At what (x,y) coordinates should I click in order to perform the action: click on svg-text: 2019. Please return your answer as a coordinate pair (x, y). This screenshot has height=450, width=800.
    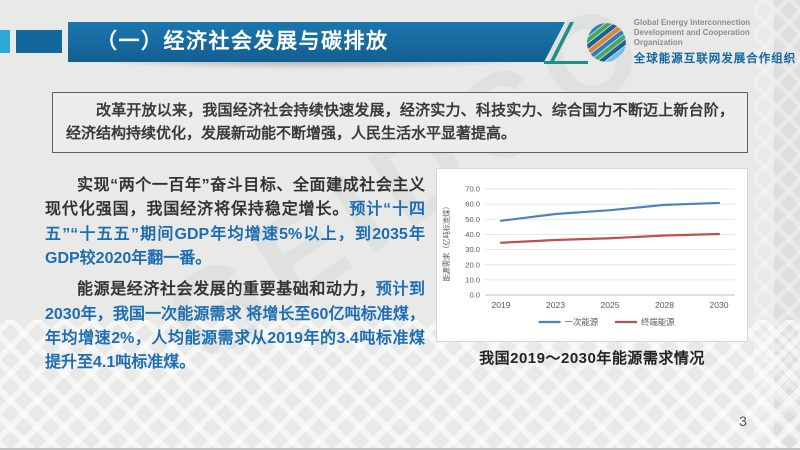
    Looking at the image, I should click on (500, 305).